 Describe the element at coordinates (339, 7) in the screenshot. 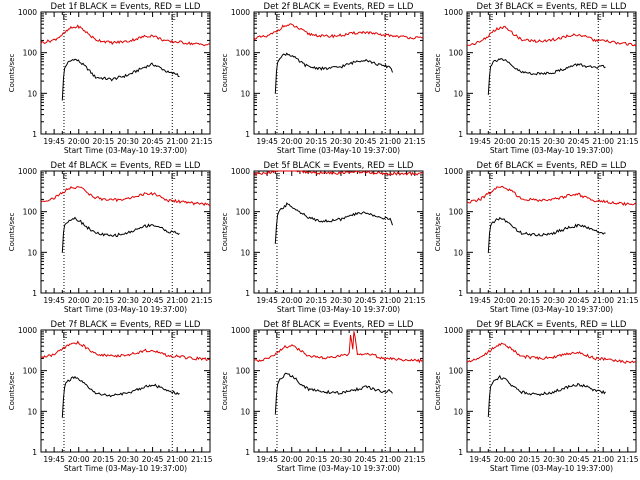

I see `panel-title: Det 2f BLACK = Events, RED = LLD` at that location.